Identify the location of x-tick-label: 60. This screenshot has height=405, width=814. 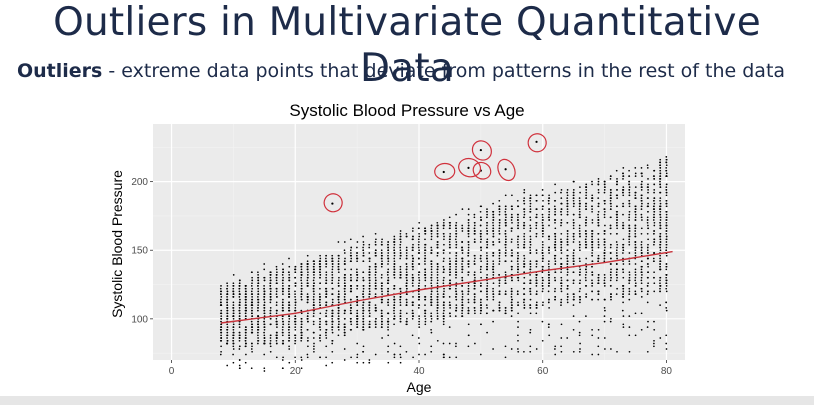
(543, 371).